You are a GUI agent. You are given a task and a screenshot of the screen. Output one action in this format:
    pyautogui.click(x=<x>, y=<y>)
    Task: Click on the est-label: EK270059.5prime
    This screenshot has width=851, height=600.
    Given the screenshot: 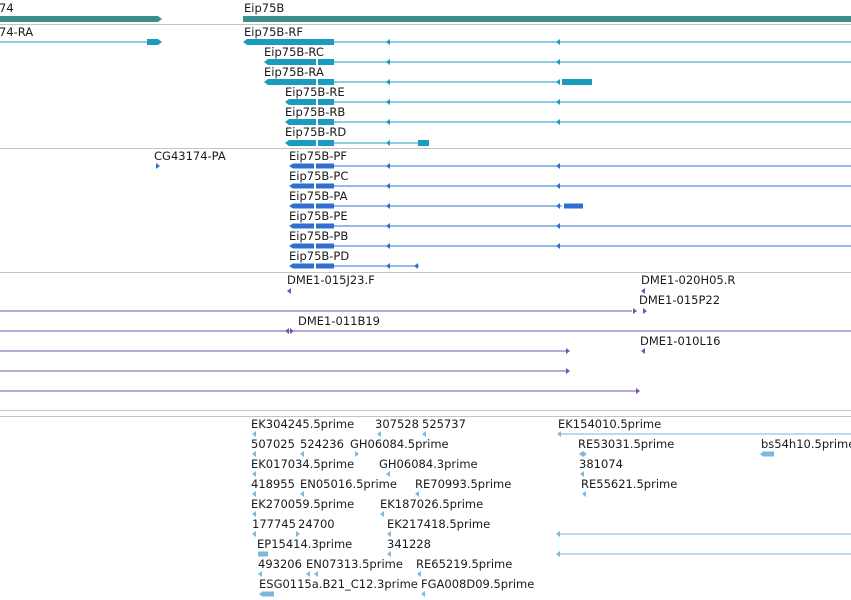 What is the action you would take?
    pyautogui.click(x=303, y=504)
    